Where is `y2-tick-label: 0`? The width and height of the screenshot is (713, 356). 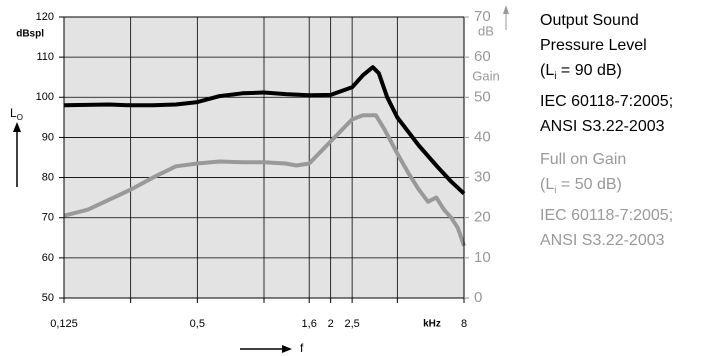 y2-tick-label: 0 is located at coordinates (478, 297).